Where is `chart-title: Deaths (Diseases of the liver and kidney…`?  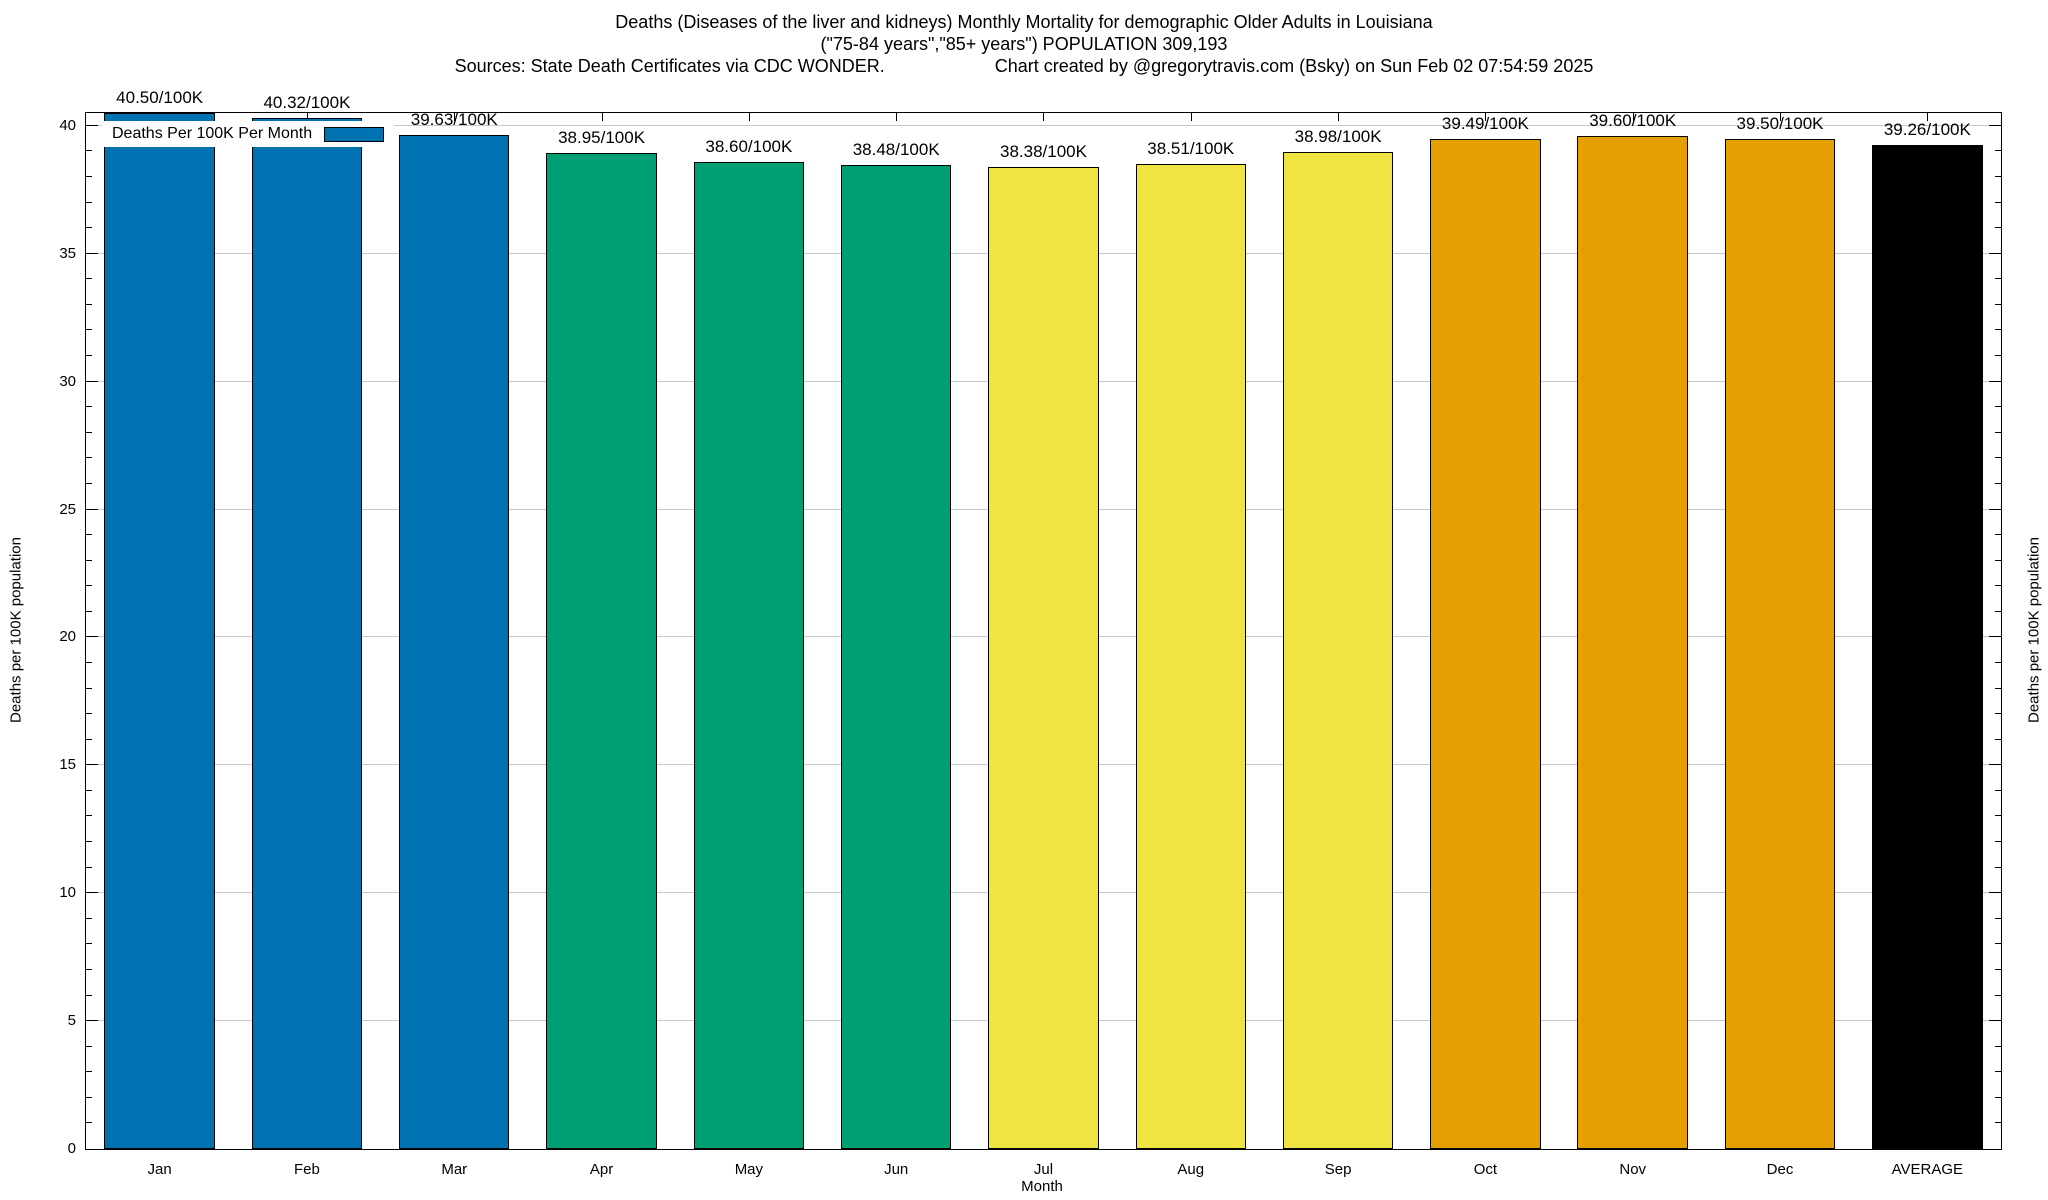 chart-title: Deaths (Diseases of the liver and kidney… is located at coordinates (1024, 22).